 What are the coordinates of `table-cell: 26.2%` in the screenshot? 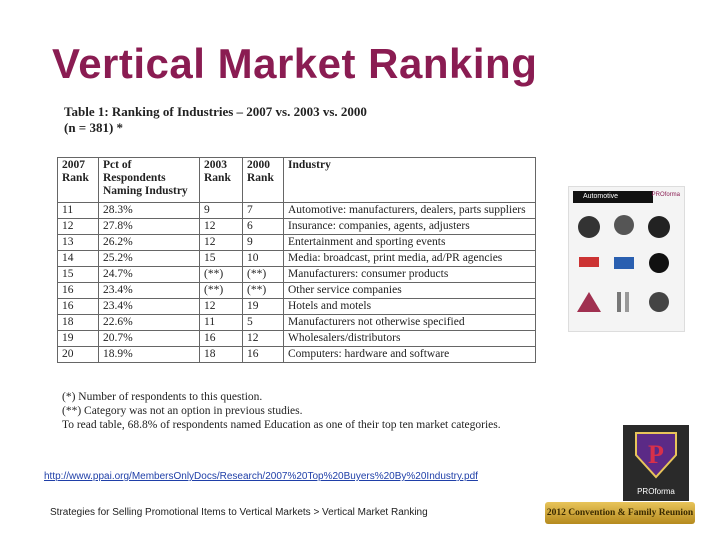 It's located at (149, 242).